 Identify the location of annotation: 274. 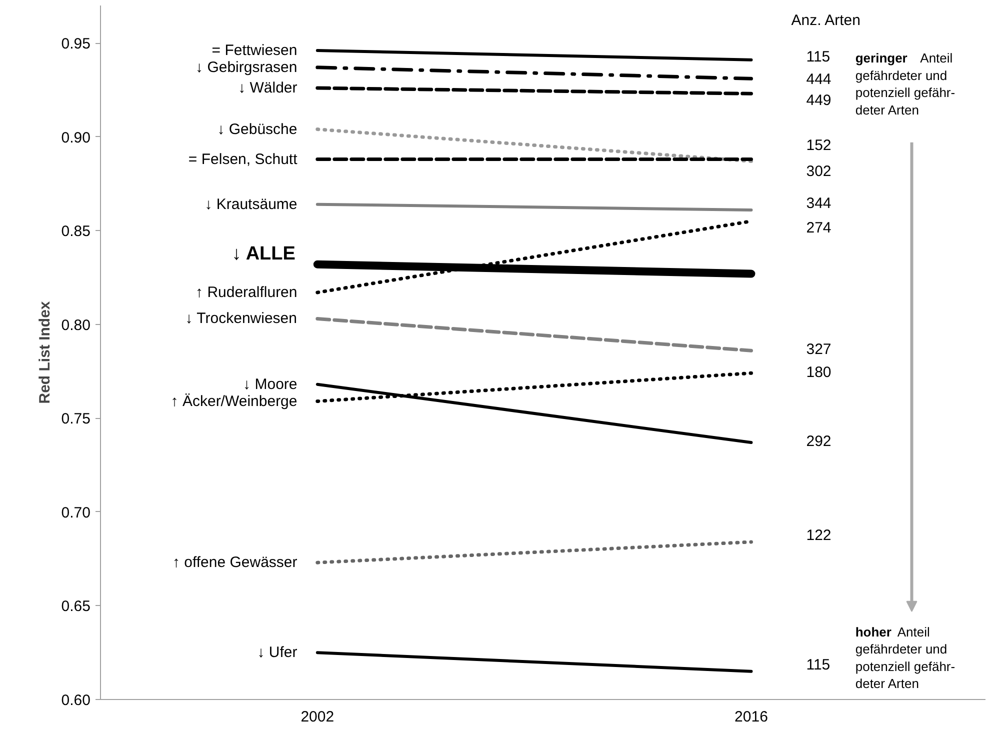
(819, 227).